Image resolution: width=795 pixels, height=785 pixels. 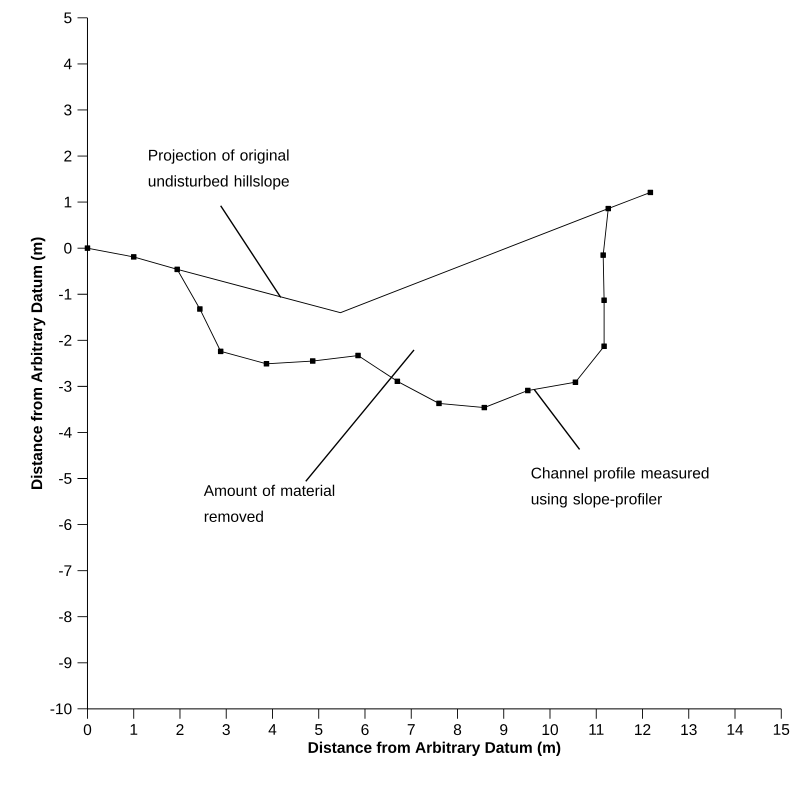 What do you see at coordinates (365, 730) in the screenshot?
I see `x-tick-label: 6` at bounding box center [365, 730].